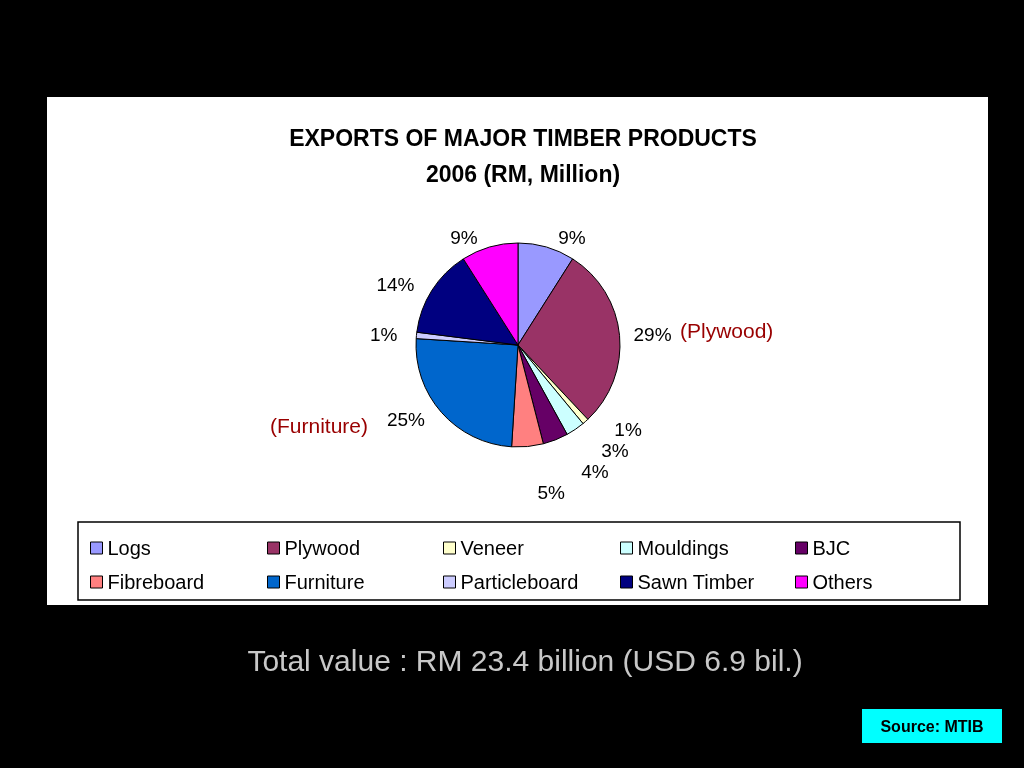  Describe the element at coordinates (324, 582) in the screenshot. I see `legend-label: Furniture` at that location.